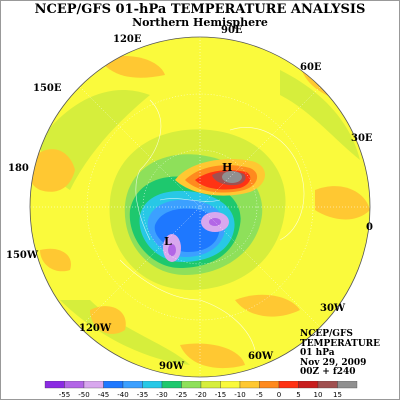  What do you see at coordinates (232, 30) in the screenshot?
I see `lon-label-90e: 90E` at bounding box center [232, 30].